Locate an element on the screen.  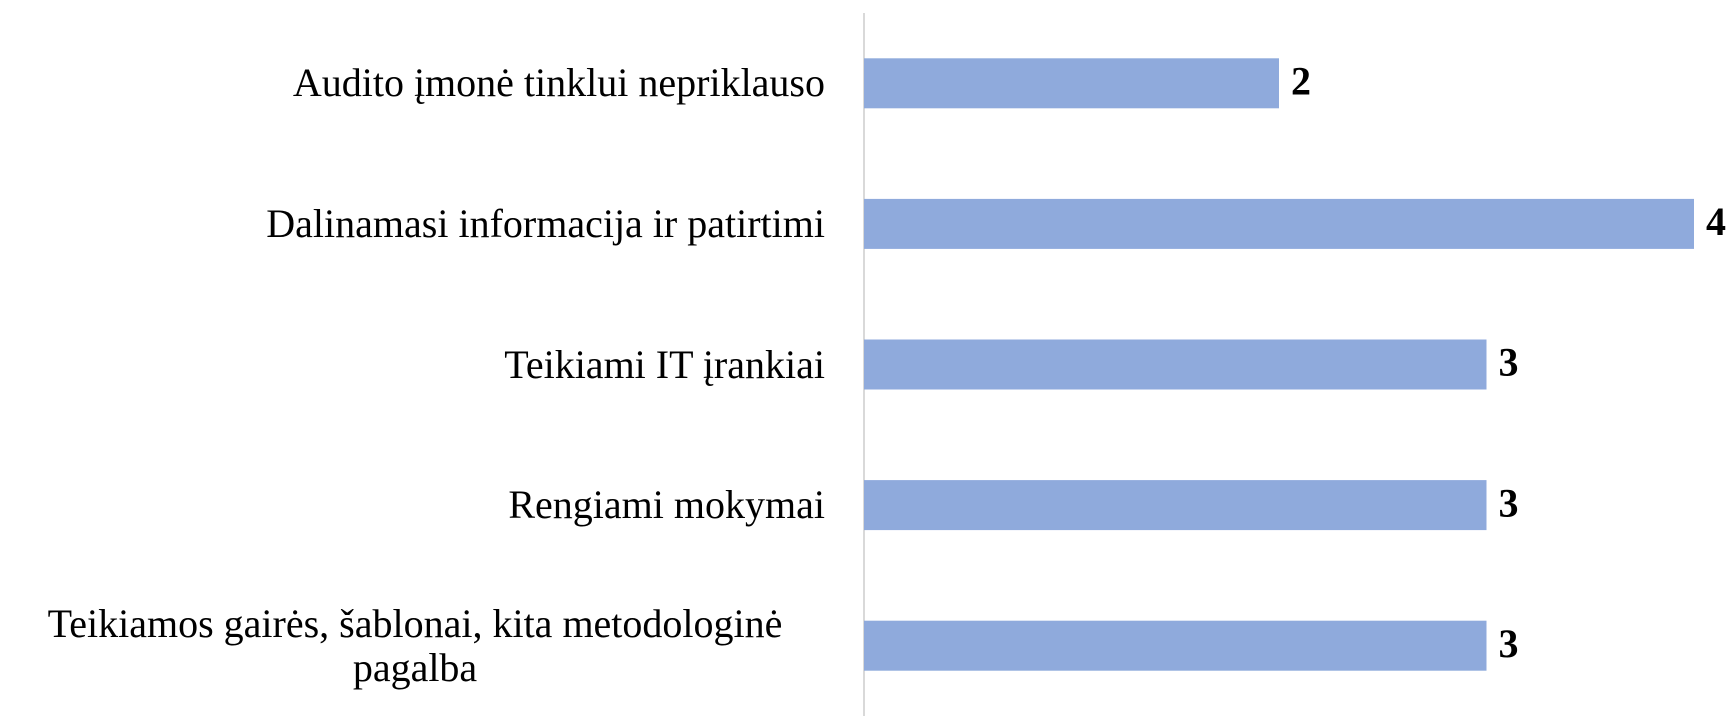
category-label: Audito įmonė tinklui nepriklauso is located at coordinates (558, 83).